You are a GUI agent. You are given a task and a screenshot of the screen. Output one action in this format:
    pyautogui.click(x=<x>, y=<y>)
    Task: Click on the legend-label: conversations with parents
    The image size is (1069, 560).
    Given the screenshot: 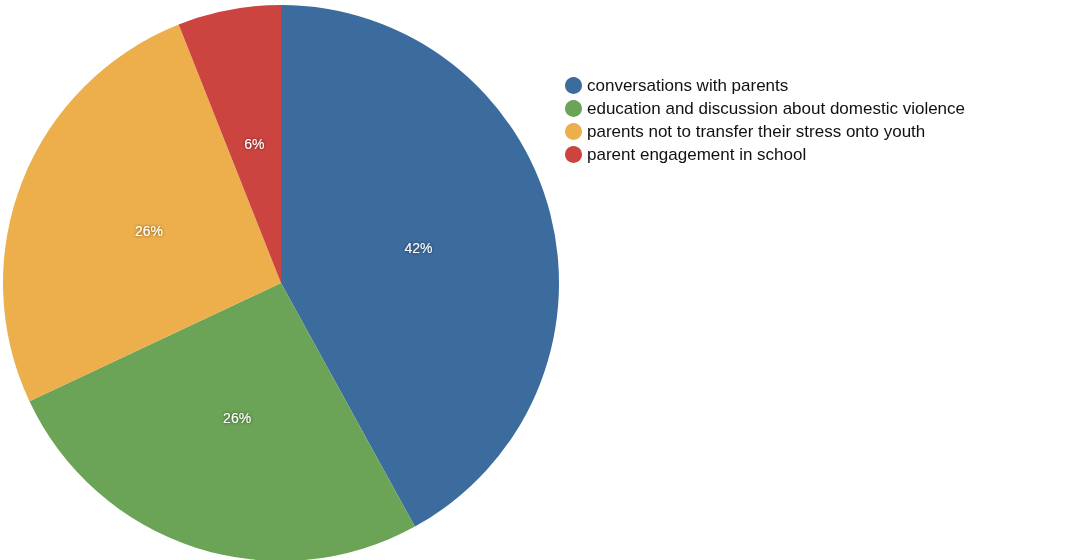 What is the action you would take?
    pyautogui.click(x=688, y=85)
    